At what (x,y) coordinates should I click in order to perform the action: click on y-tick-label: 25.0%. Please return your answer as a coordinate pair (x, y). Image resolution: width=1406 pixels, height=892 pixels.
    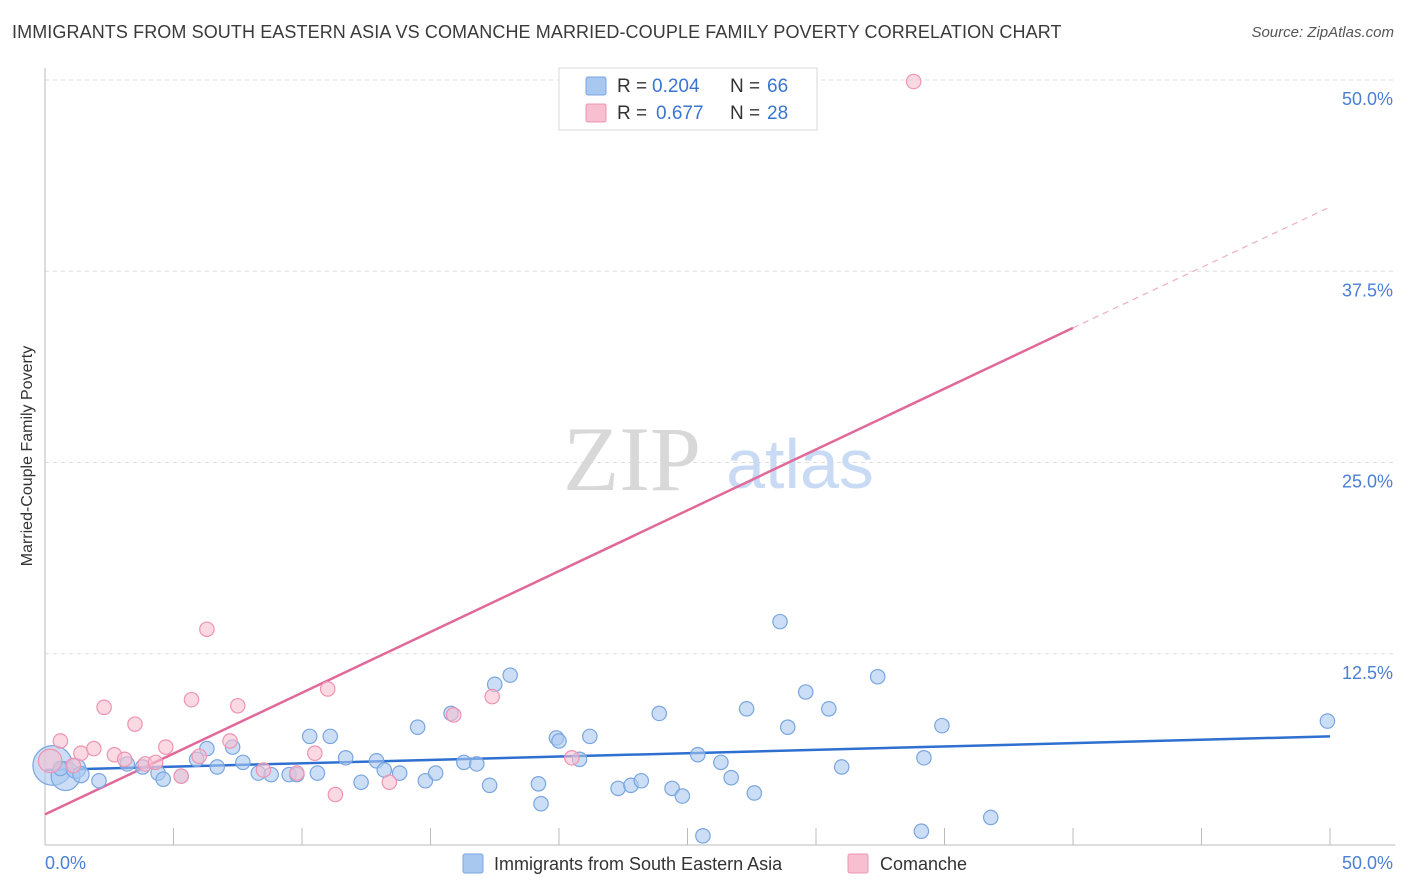
    Looking at the image, I should click on (1367, 482).